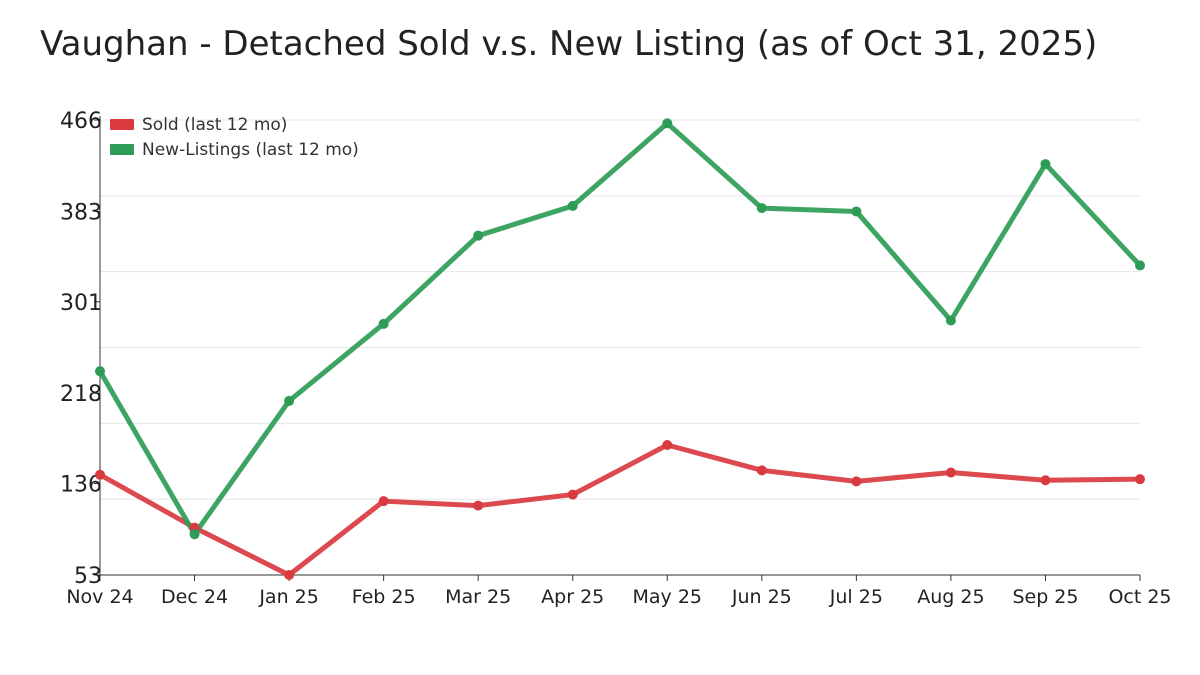 Image resolution: width=1200 pixels, height=675 pixels. Describe the element at coordinates (122, 124) in the screenshot. I see `legend-swatch-sold` at that location.